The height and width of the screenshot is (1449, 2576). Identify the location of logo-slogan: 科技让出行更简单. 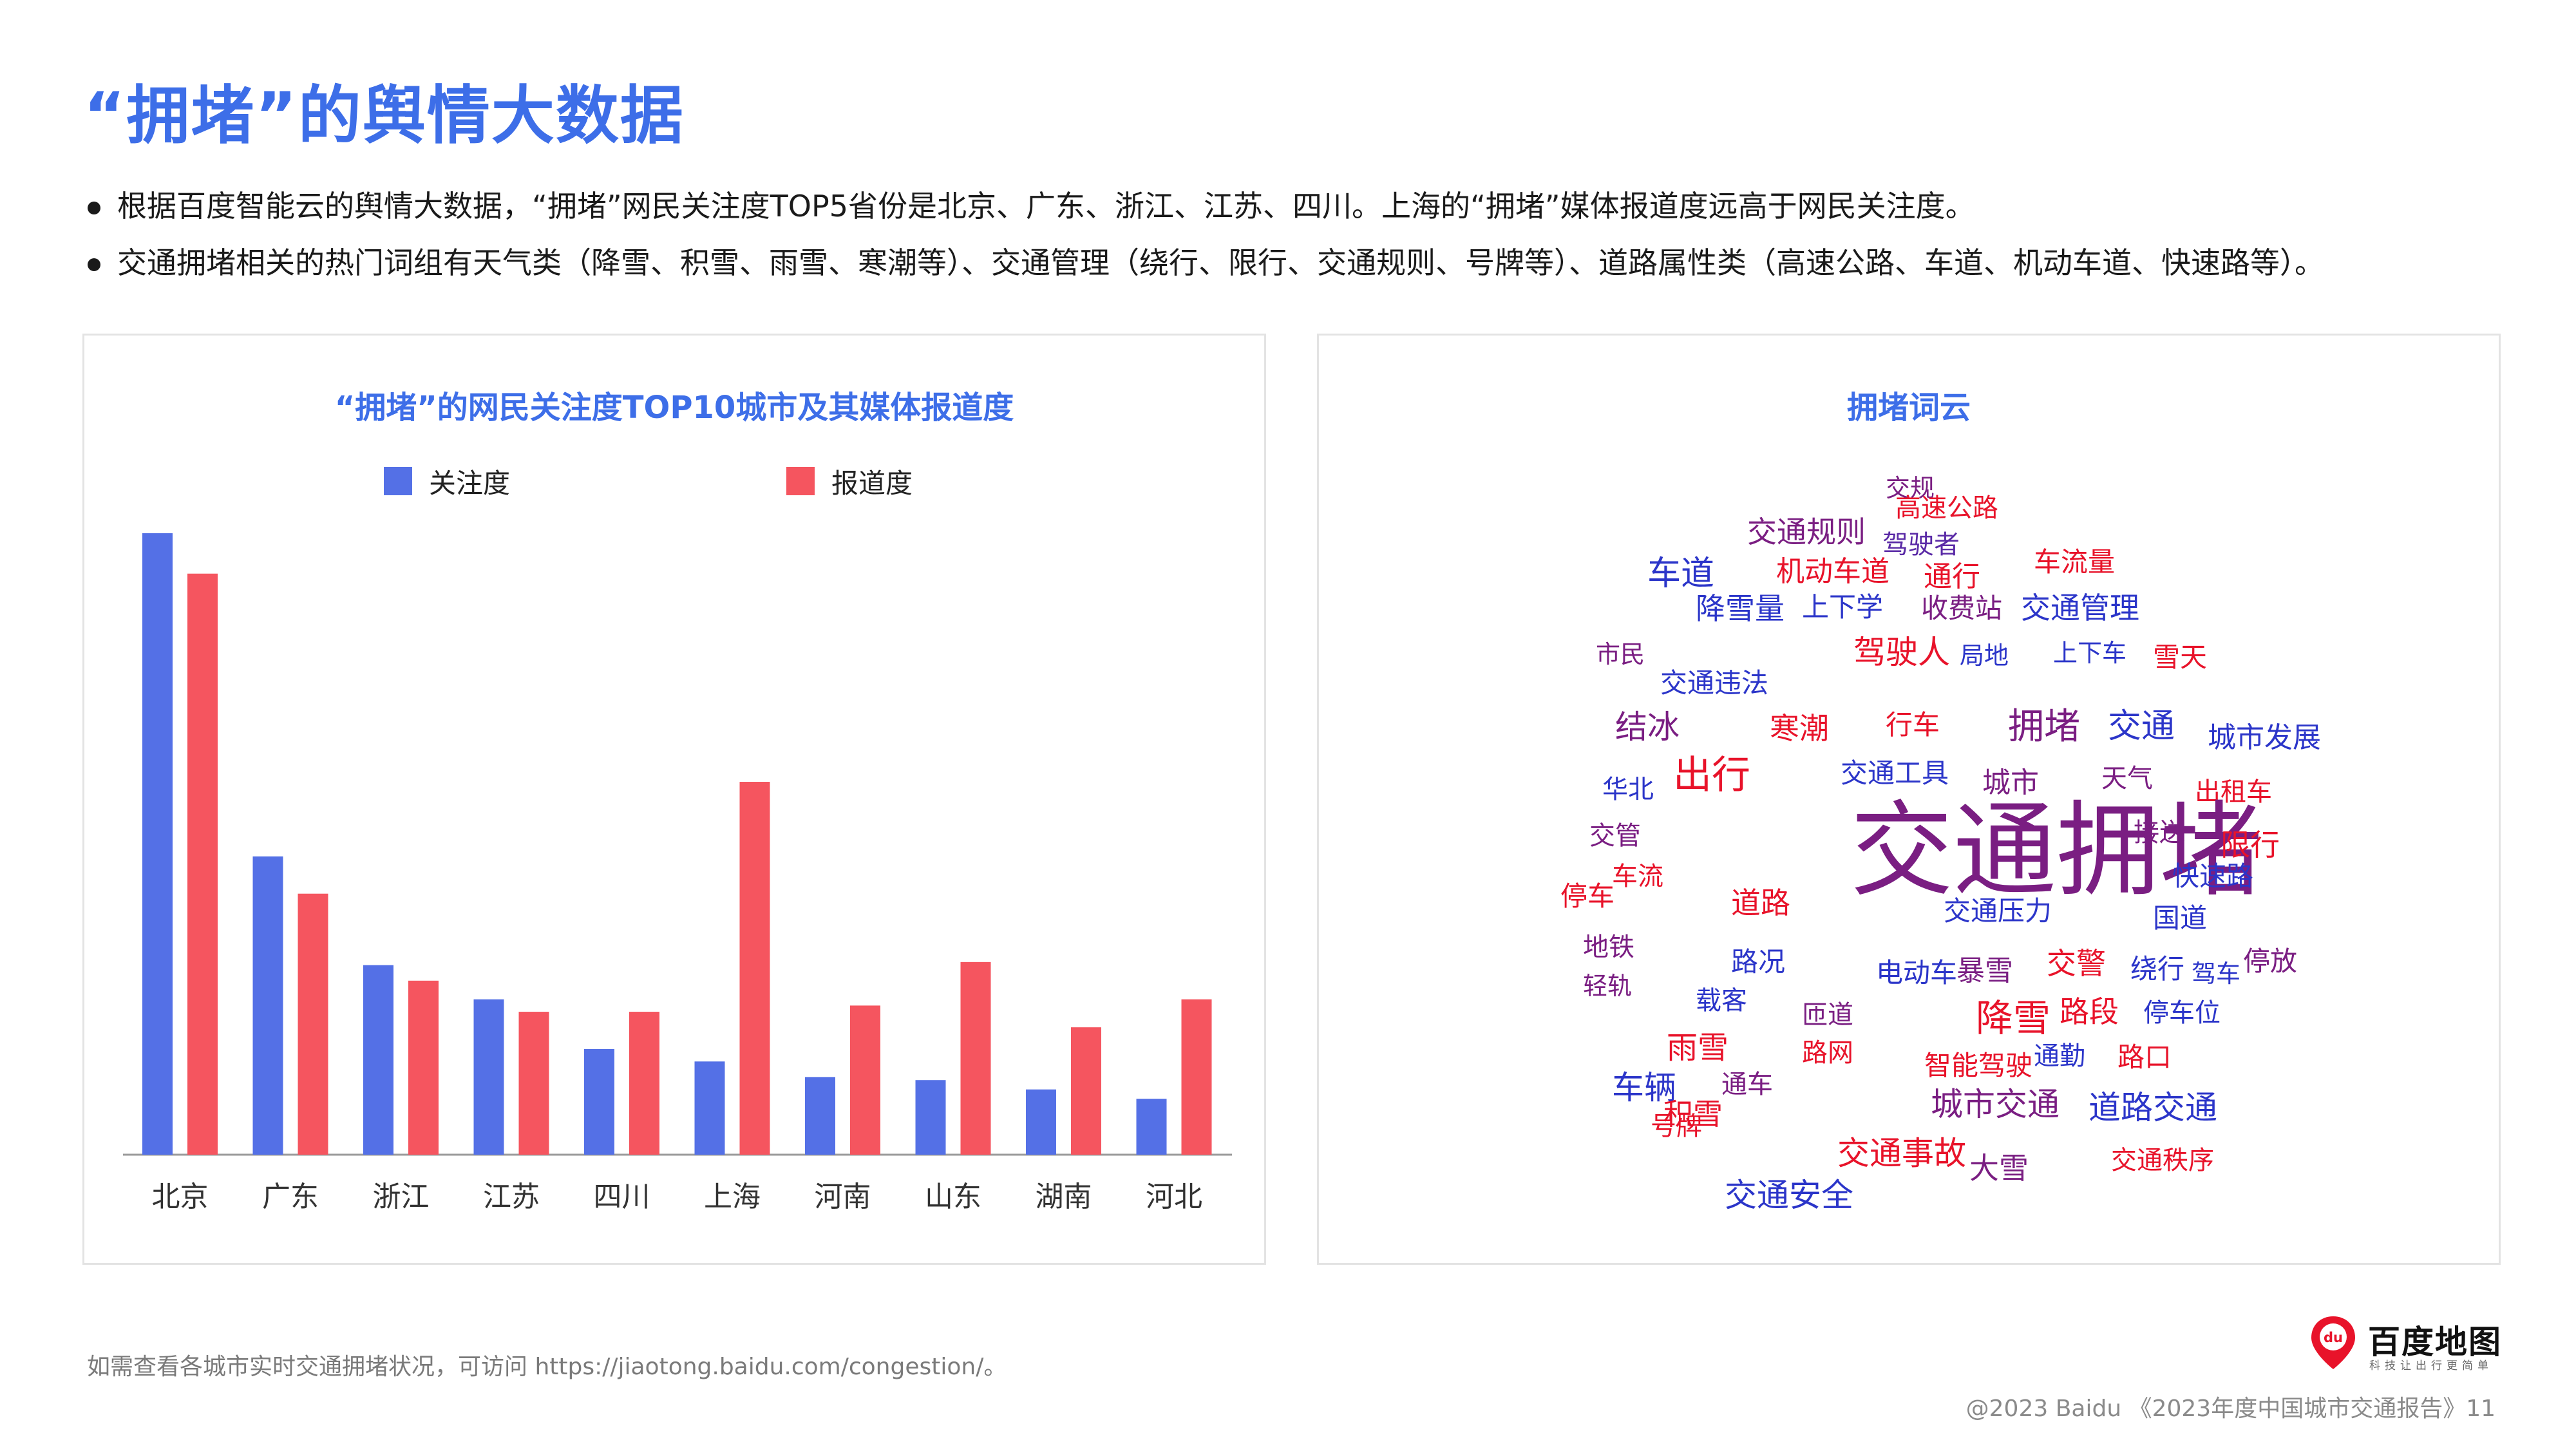
(2431, 1366).